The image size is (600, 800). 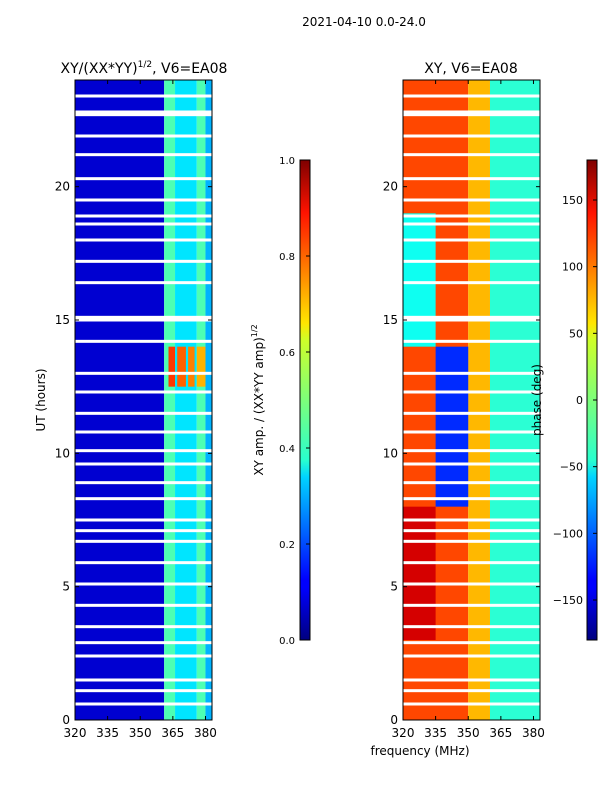 What do you see at coordinates (259, 406) in the screenshot?
I see `left-colorbar-label-text: XY amp. / (XX*YY amp)` at bounding box center [259, 406].